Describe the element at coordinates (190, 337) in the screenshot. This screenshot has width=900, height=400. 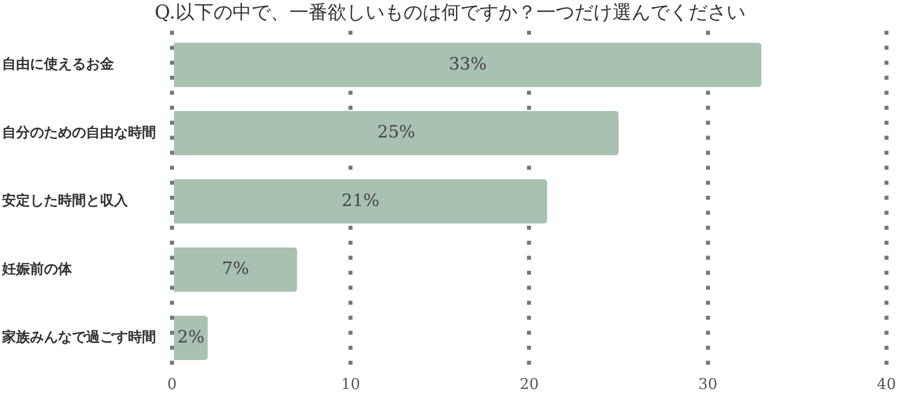
I see `data-label: 2%` at that location.